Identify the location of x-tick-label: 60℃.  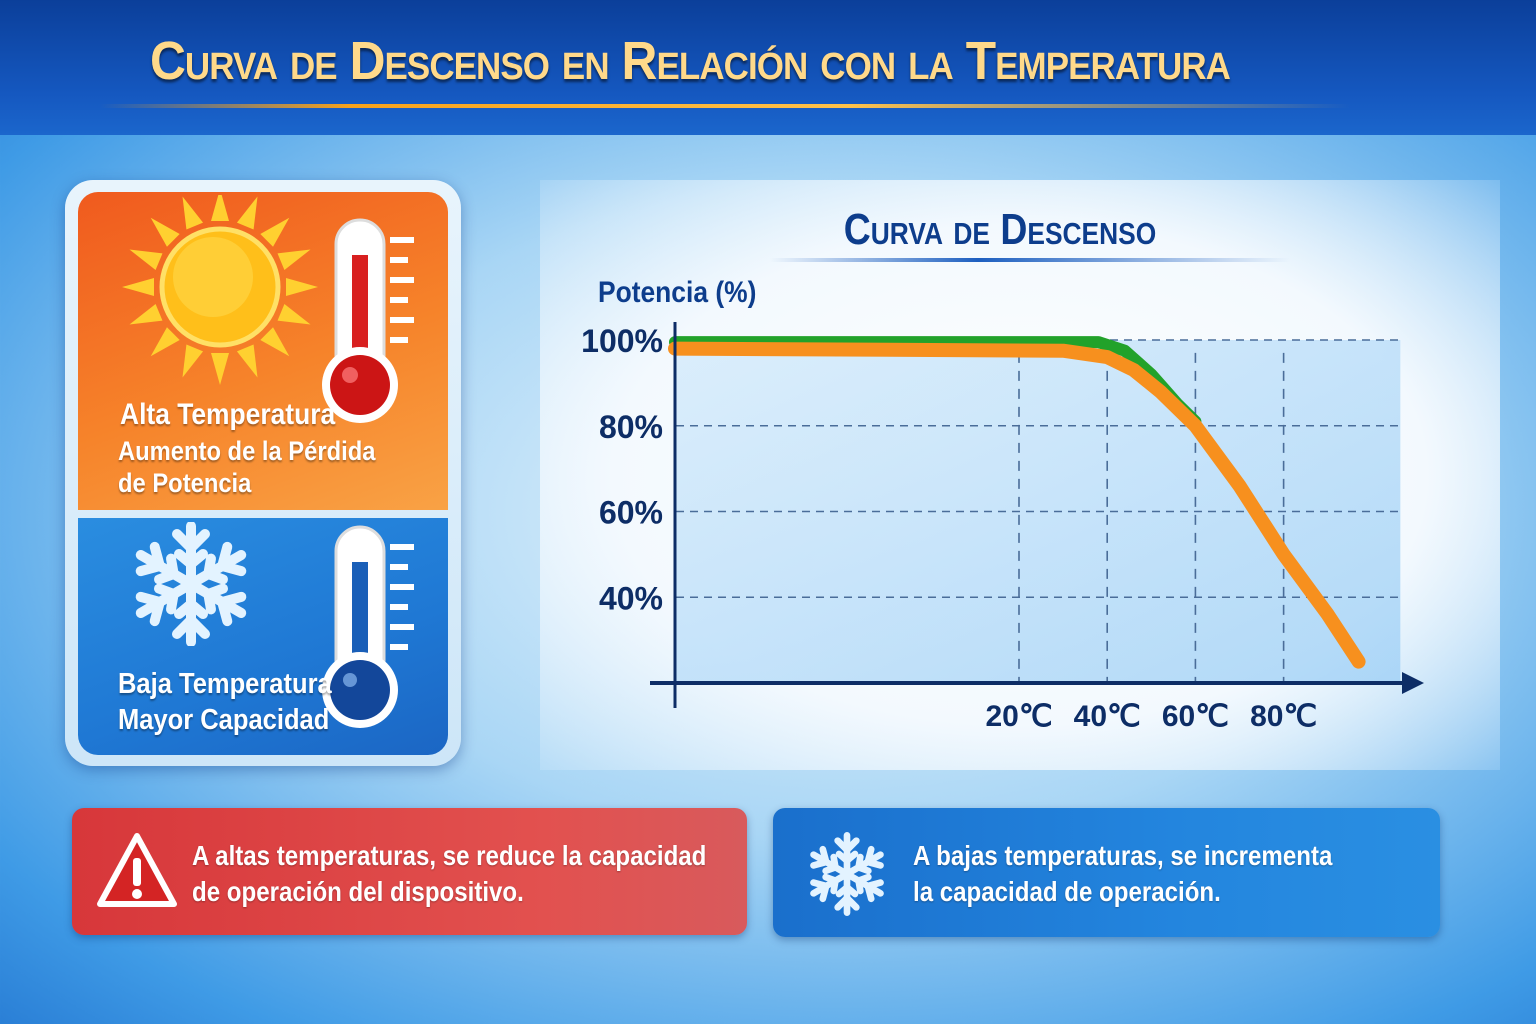
(1195, 716).